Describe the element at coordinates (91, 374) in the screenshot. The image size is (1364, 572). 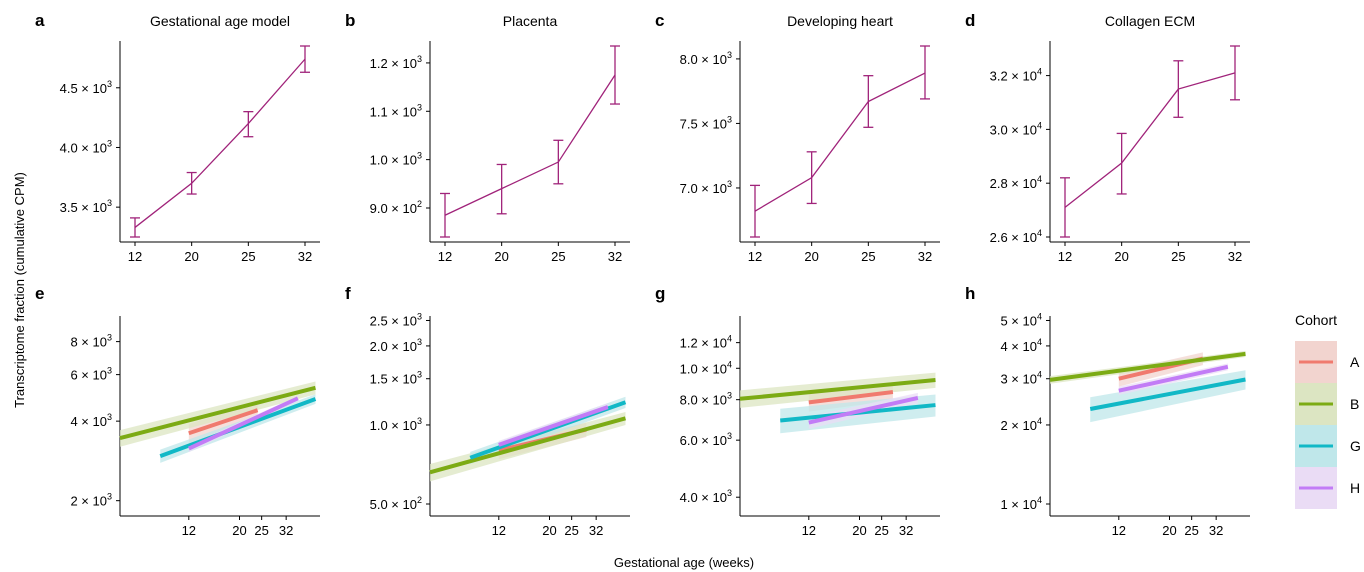
I see `y-tick-label: 6 × 10³` at that location.